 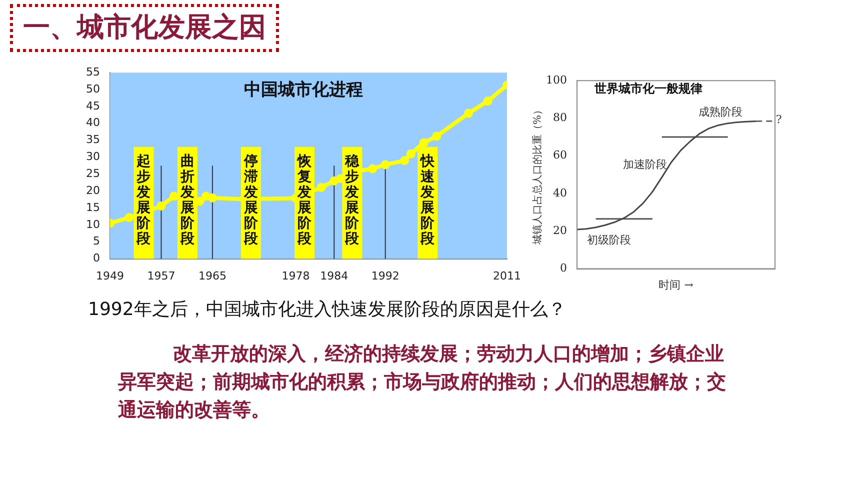 What do you see at coordinates (93, 207) in the screenshot?
I see `y-tick-label: 15` at bounding box center [93, 207].